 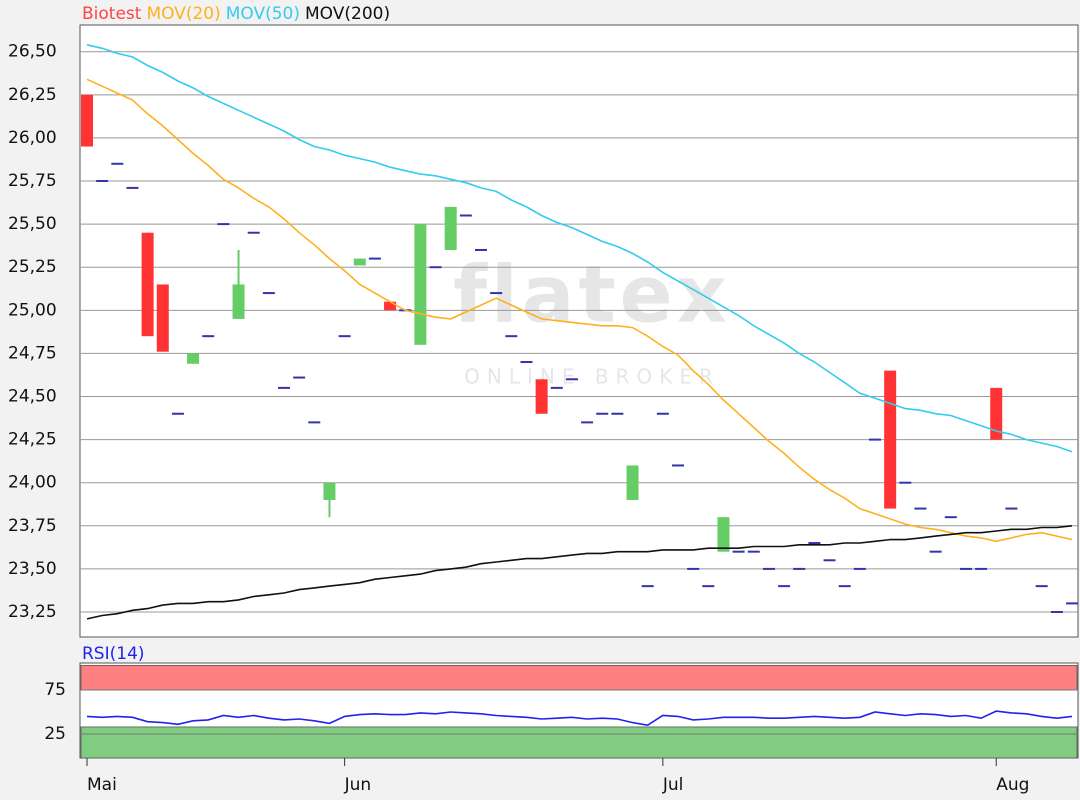 I want to click on watermark-tagline: ONLINE BROKER, so click(x=592, y=377).